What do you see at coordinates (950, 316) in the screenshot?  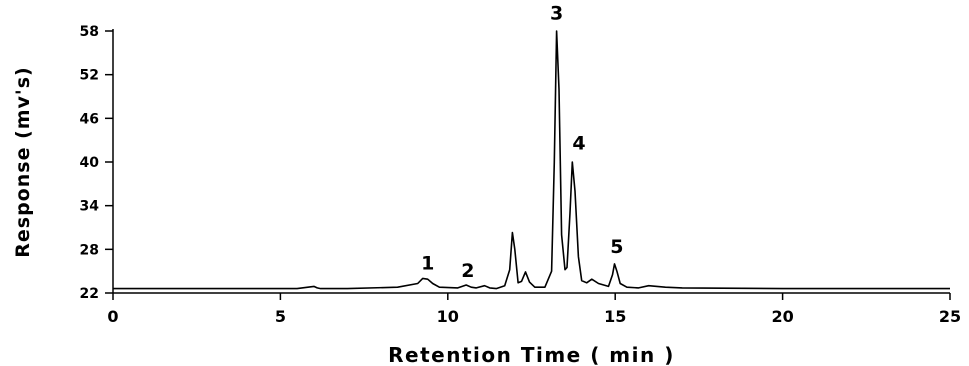 I see `x-tick-label: 25` at bounding box center [950, 316].